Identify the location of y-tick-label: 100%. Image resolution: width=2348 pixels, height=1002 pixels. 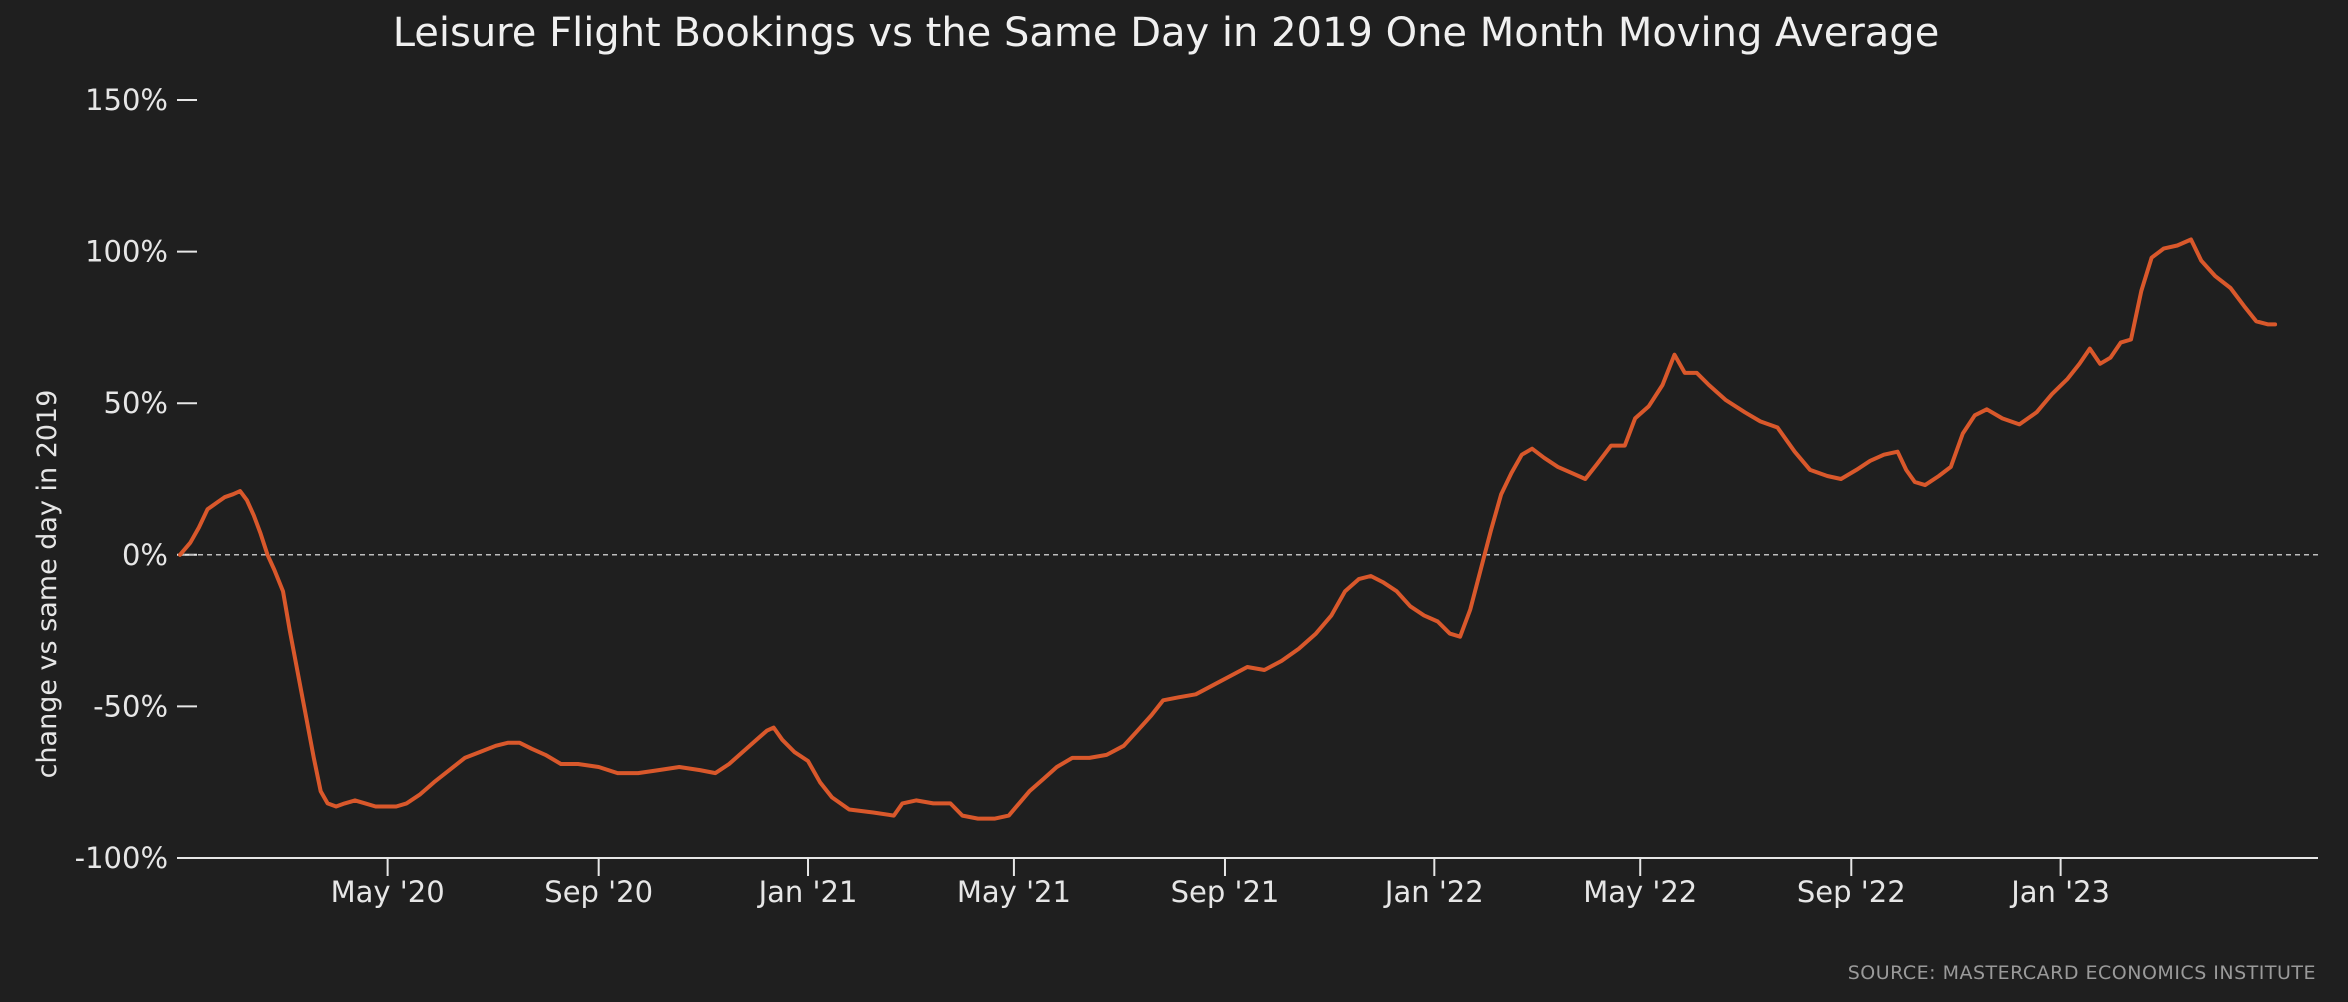
(126, 252).